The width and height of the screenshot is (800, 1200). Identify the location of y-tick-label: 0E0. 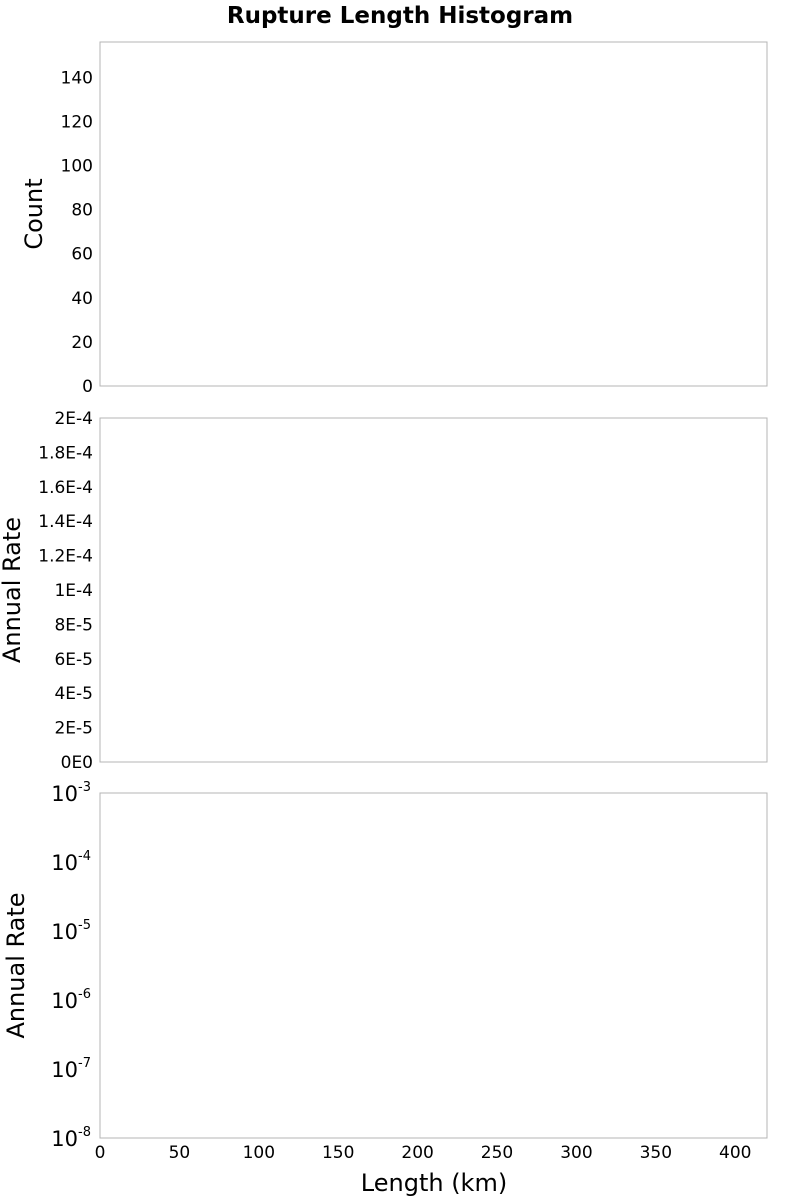
(77, 763).